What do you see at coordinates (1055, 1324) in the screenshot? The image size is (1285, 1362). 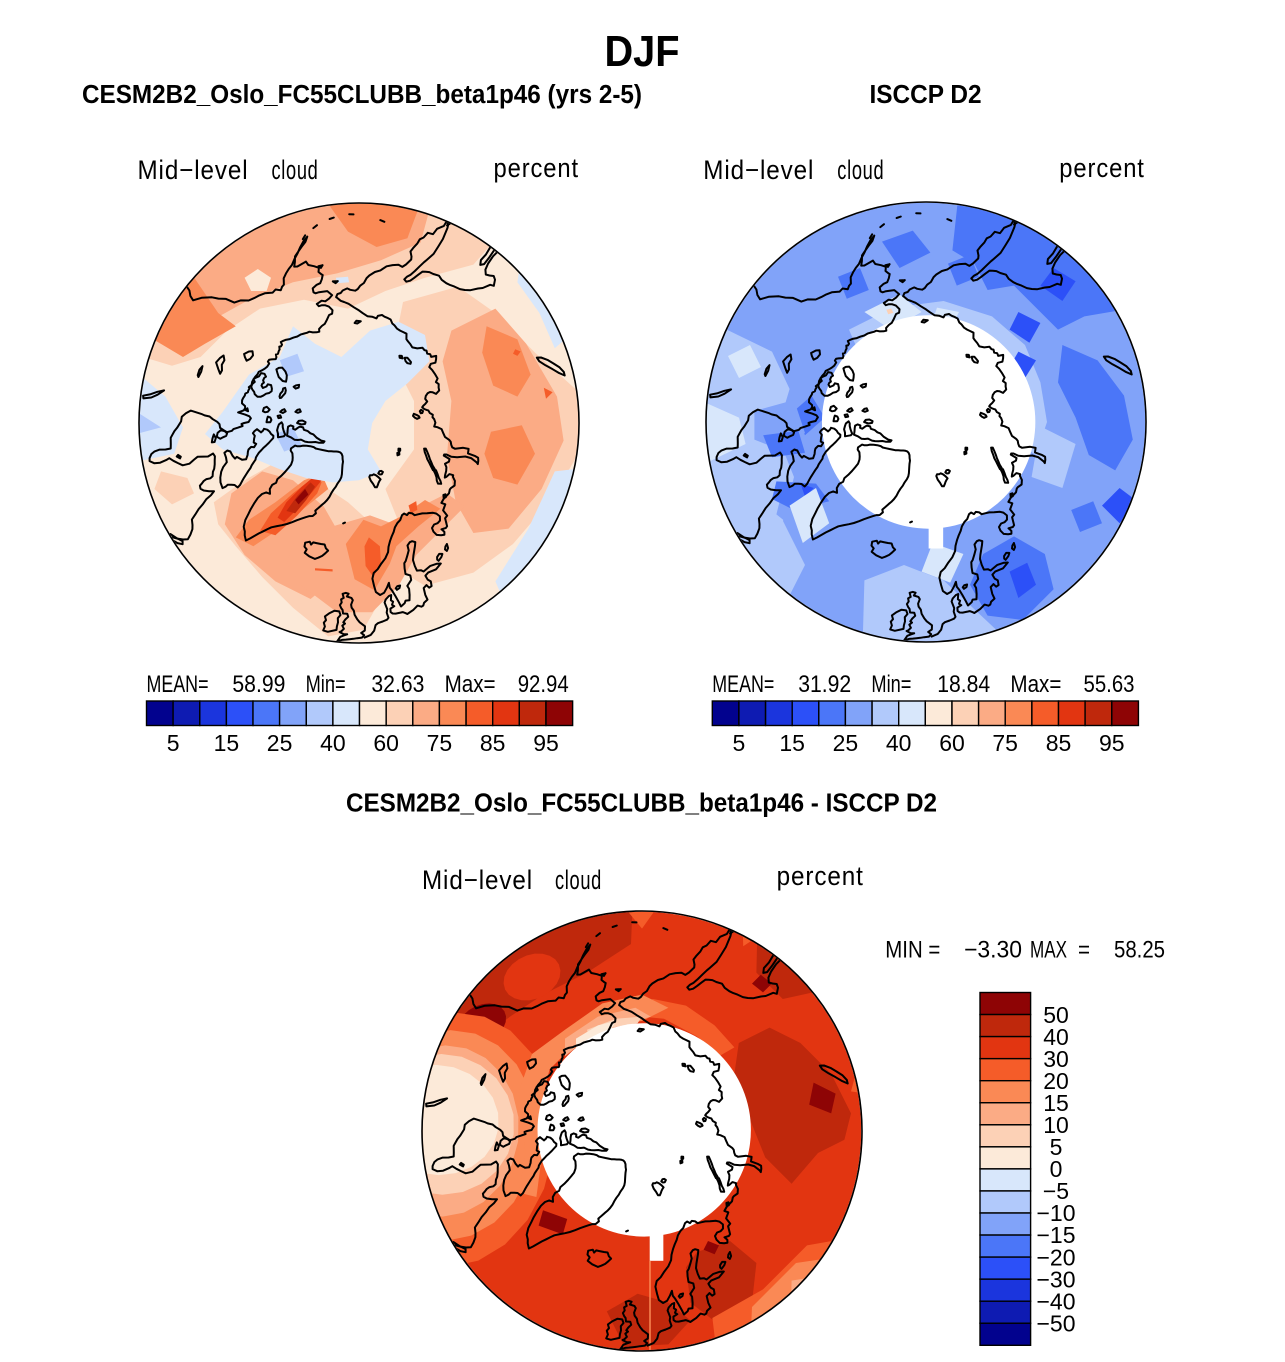 I see `svg-text: −50` at bounding box center [1055, 1324].